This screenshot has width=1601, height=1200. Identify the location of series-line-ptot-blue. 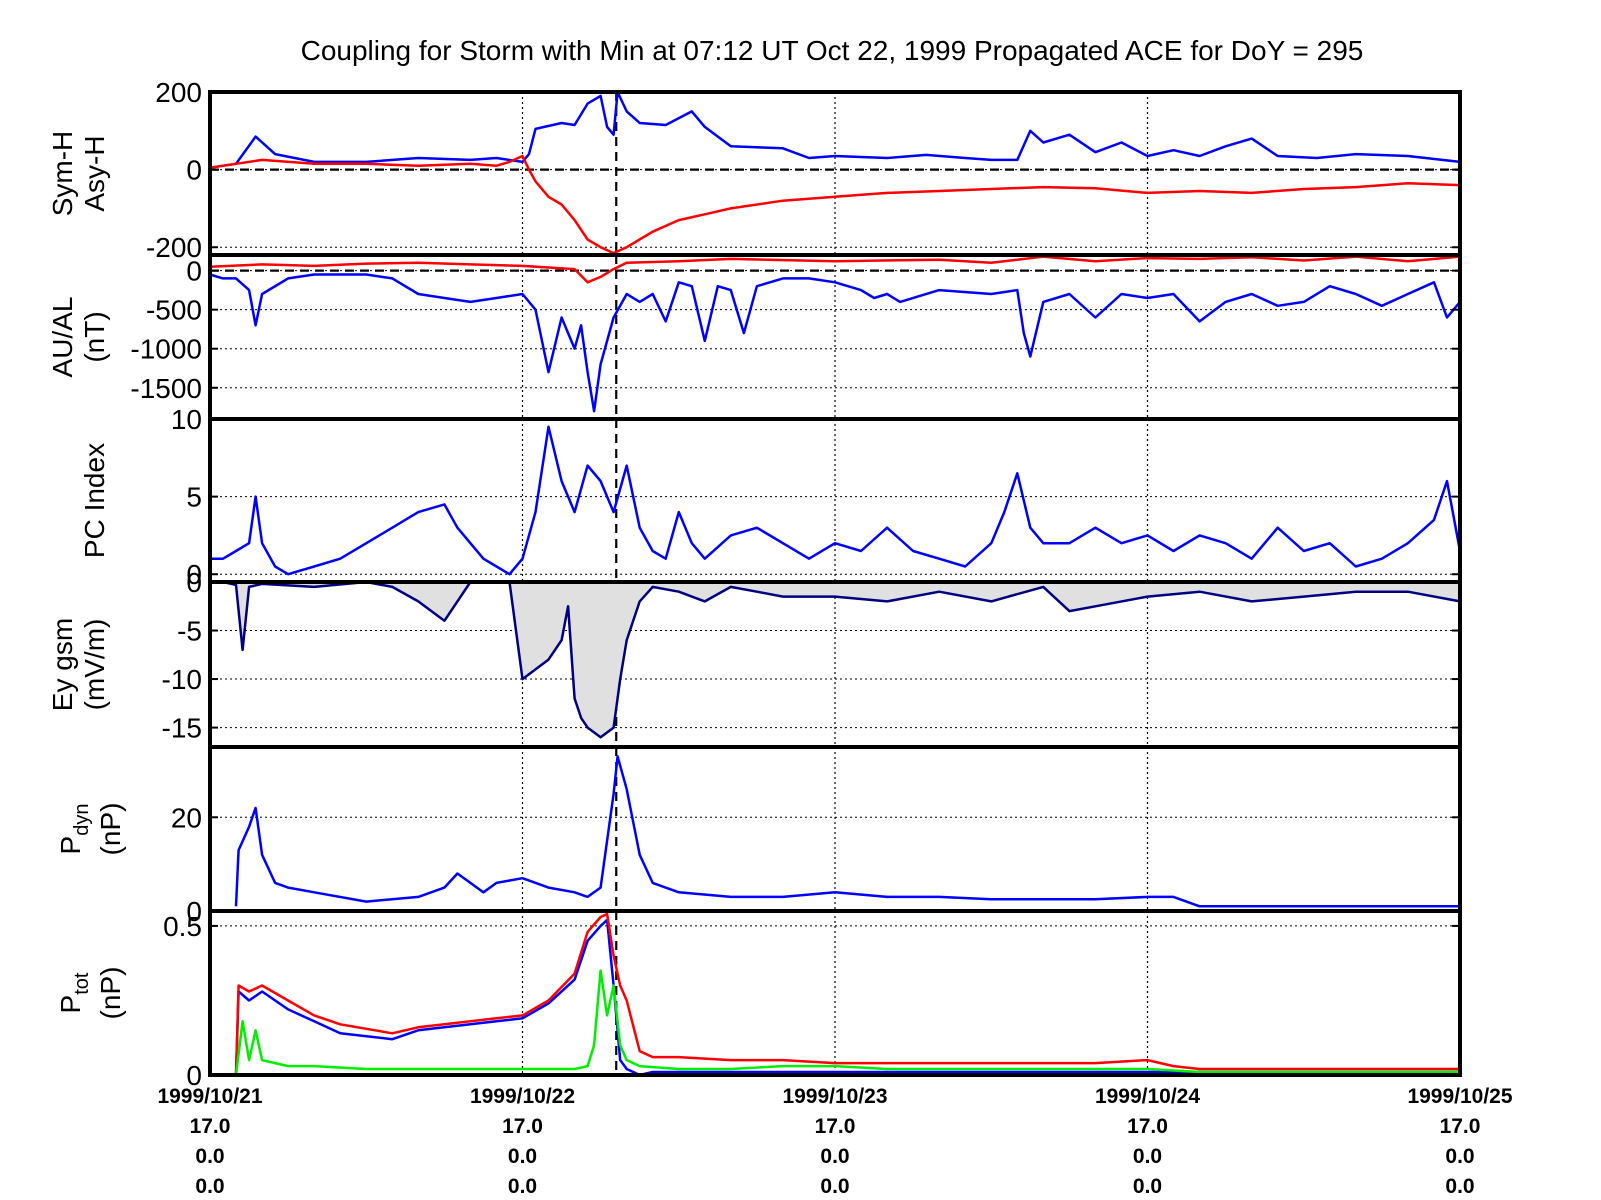
(847, 997).